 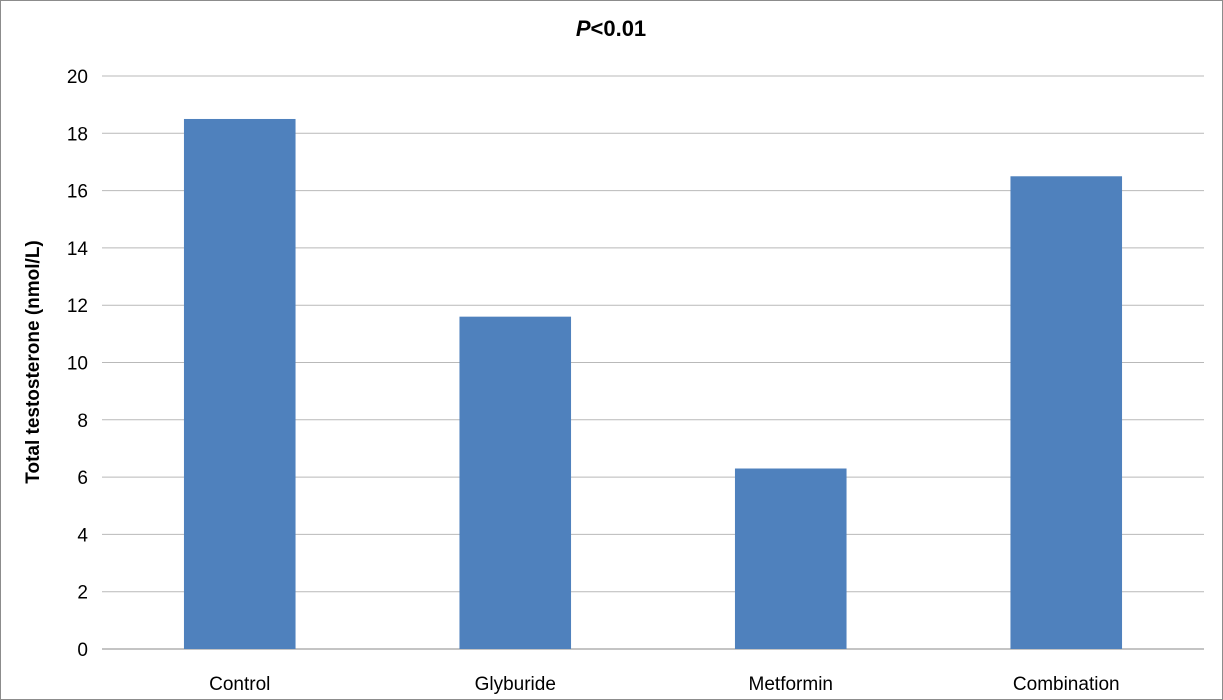 I want to click on bar-control, so click(x=239, y=384).